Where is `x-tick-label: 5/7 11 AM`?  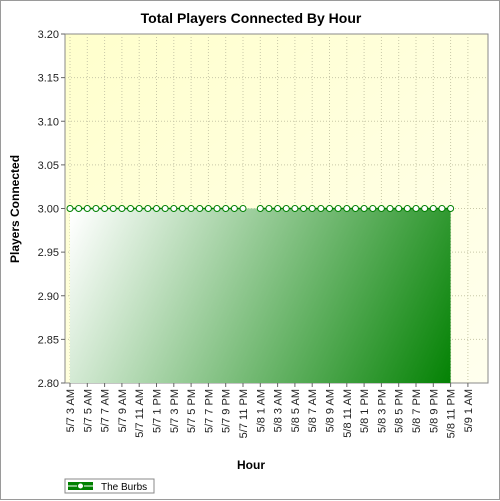 x-tick-label: 5/7 11 AM is located at coordinates (140, 413).